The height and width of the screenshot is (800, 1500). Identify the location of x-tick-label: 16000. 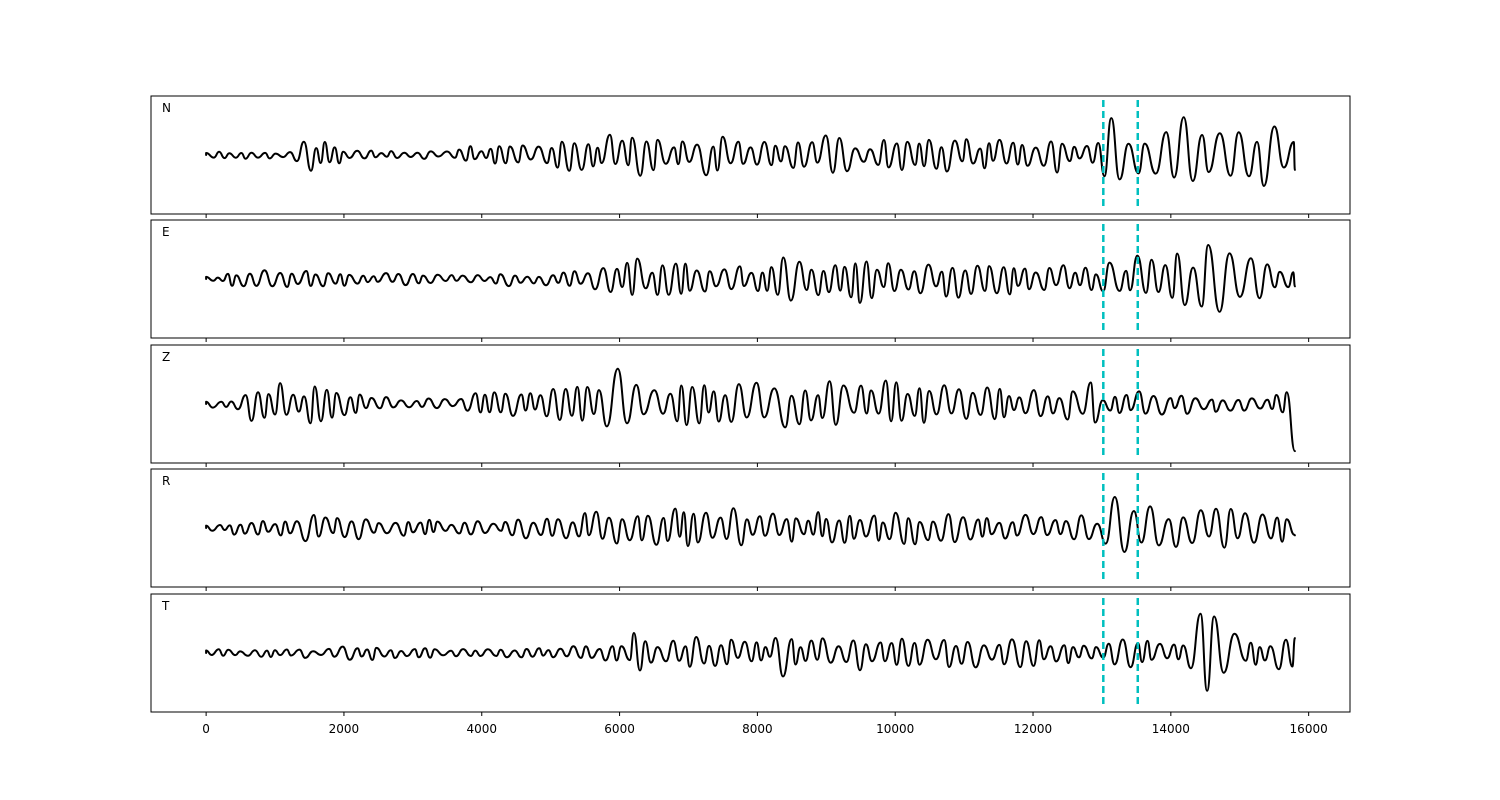
(1309, 729).